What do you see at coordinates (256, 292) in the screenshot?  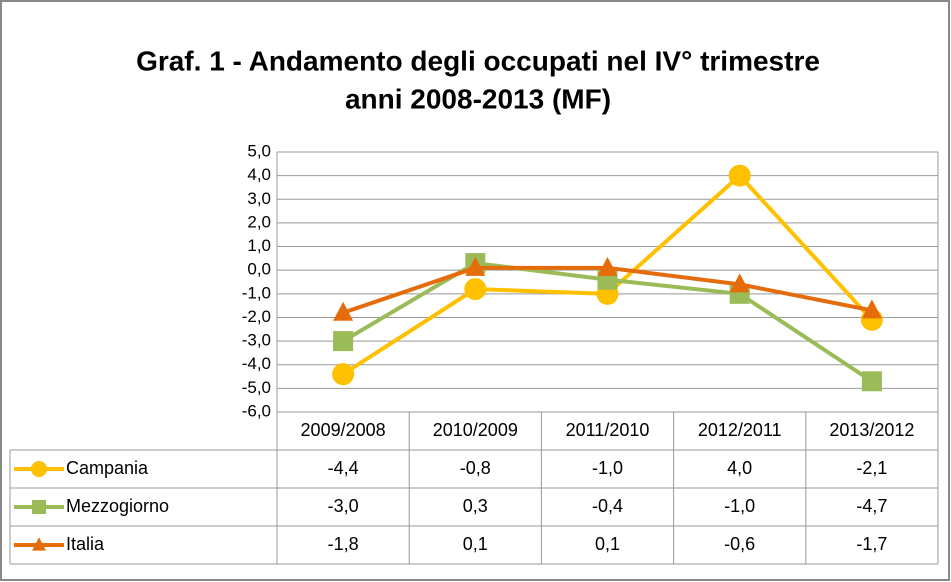 I see `y-tick-label: -1,0` at bounding box center [256, 292].